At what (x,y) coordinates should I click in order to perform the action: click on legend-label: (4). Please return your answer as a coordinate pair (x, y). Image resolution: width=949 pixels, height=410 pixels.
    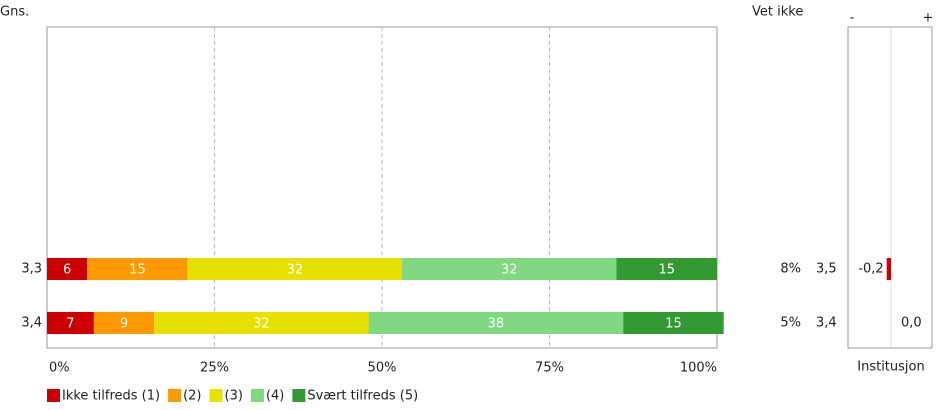
    Looking at the image, I should click on (275, 396).